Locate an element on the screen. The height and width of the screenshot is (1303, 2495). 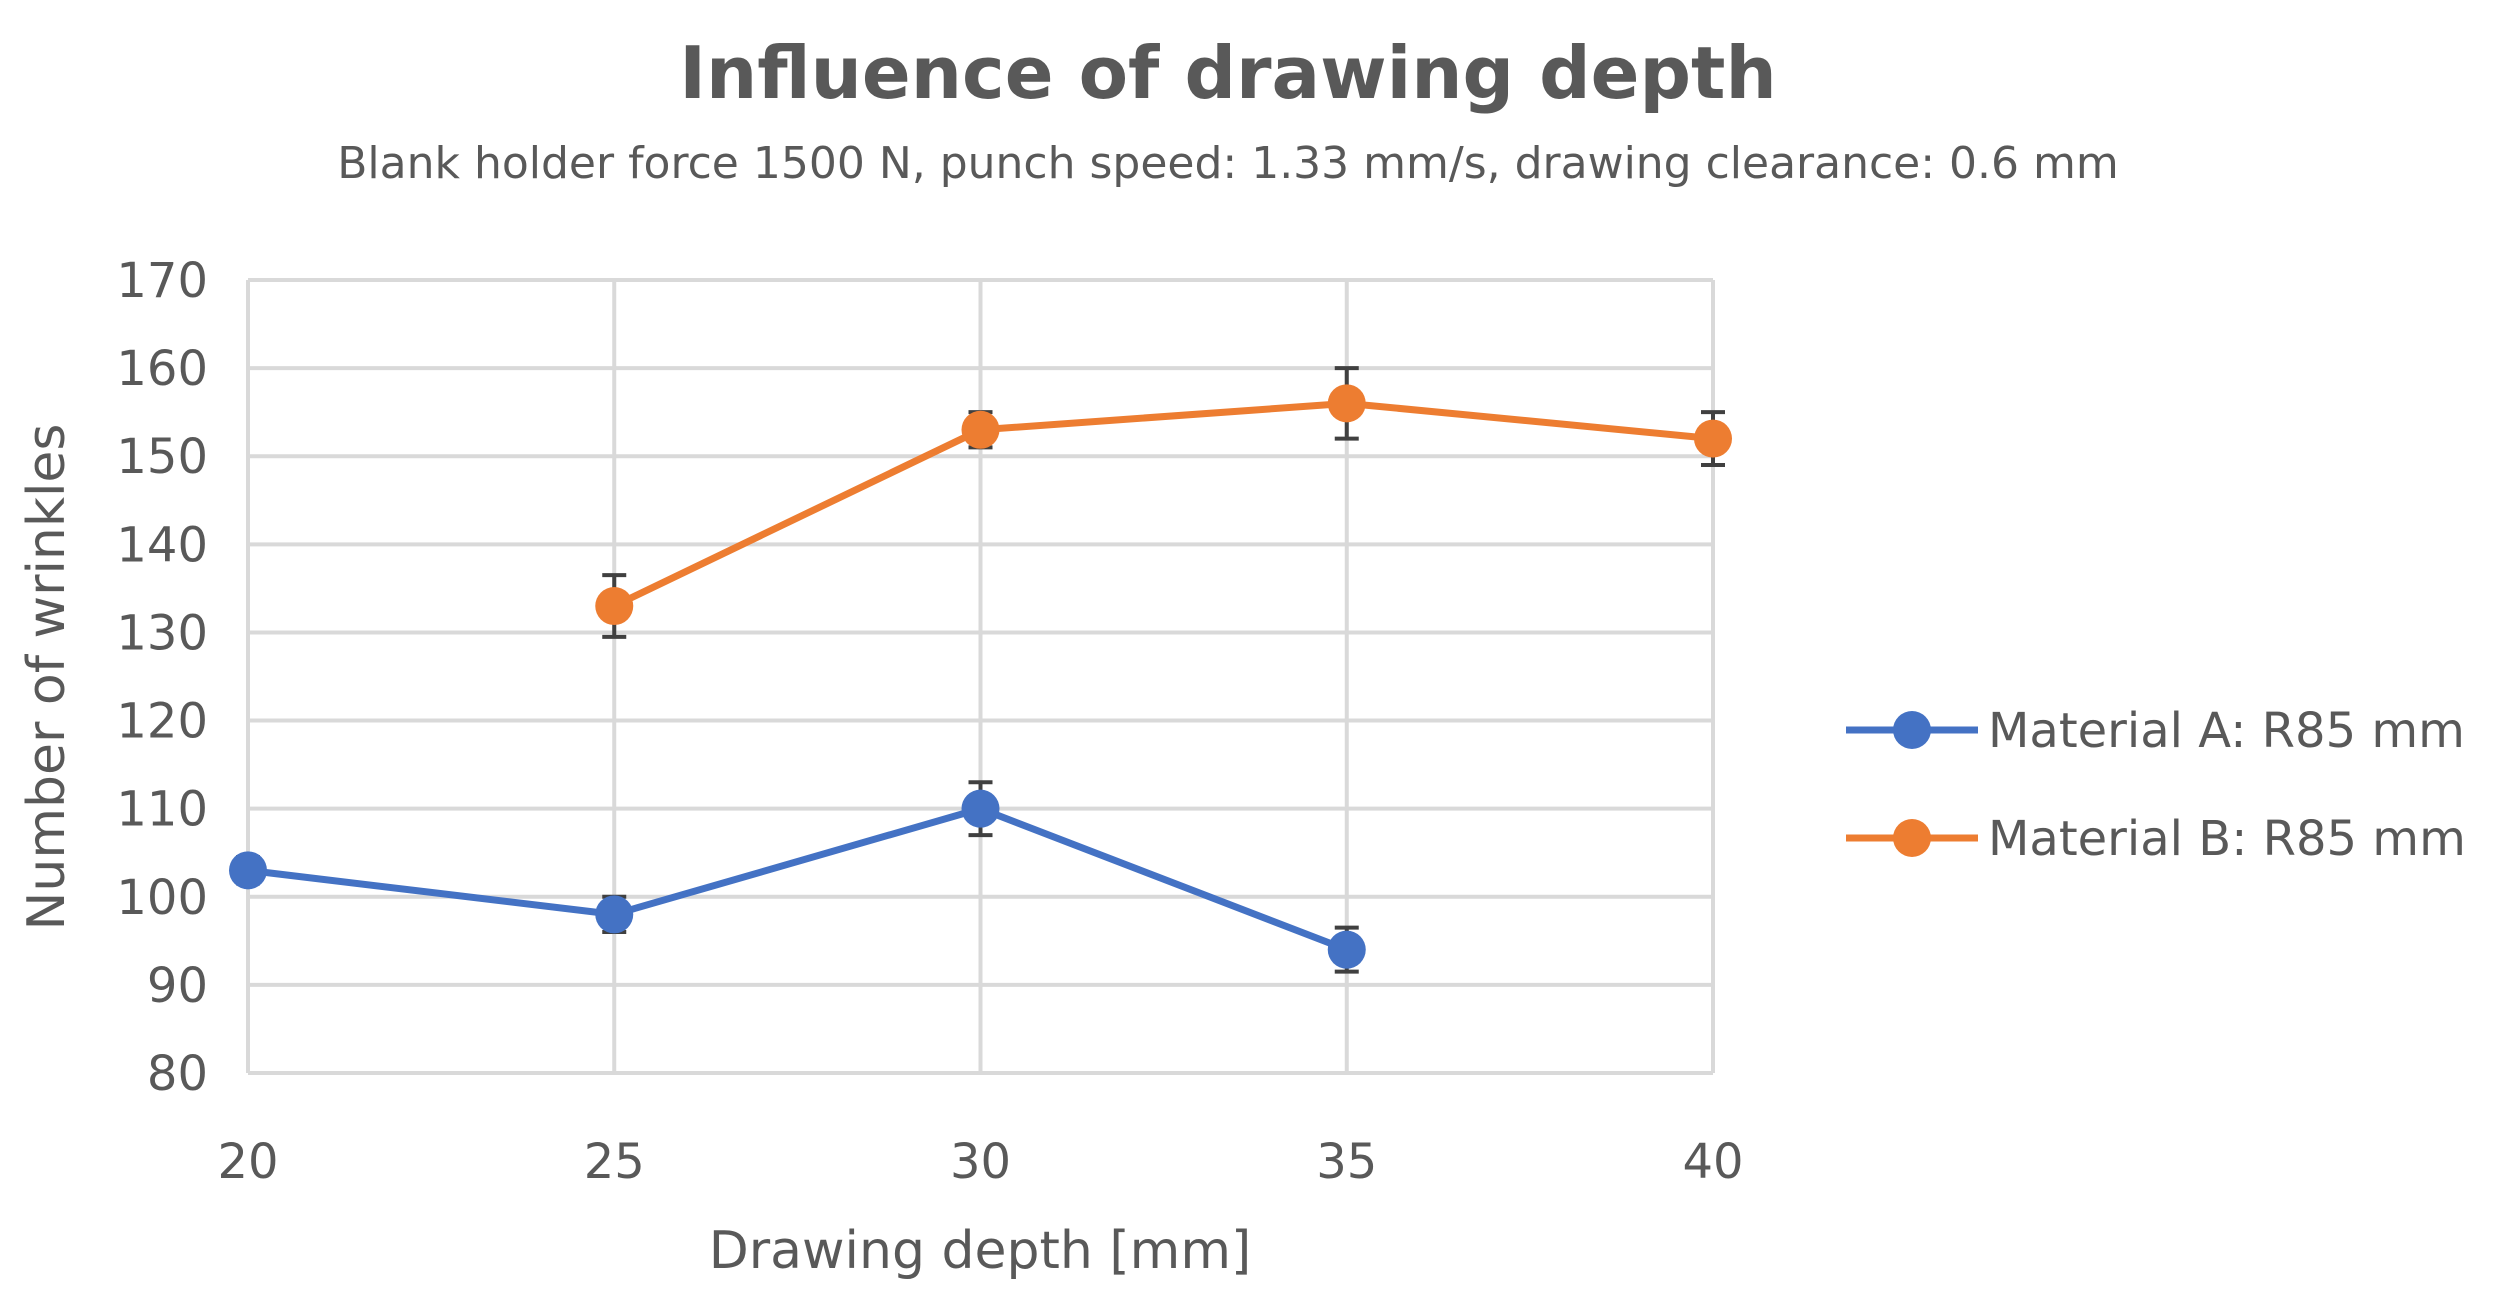
y-tick-label: 140 is located at coordinates (162, 545).